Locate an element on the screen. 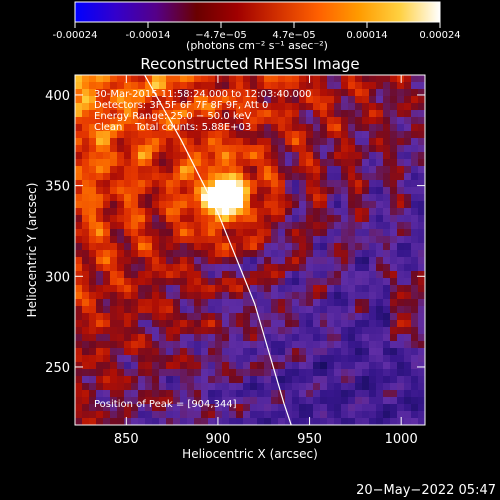  x-tick-label: 1000 is located at coordinates (401, 439).